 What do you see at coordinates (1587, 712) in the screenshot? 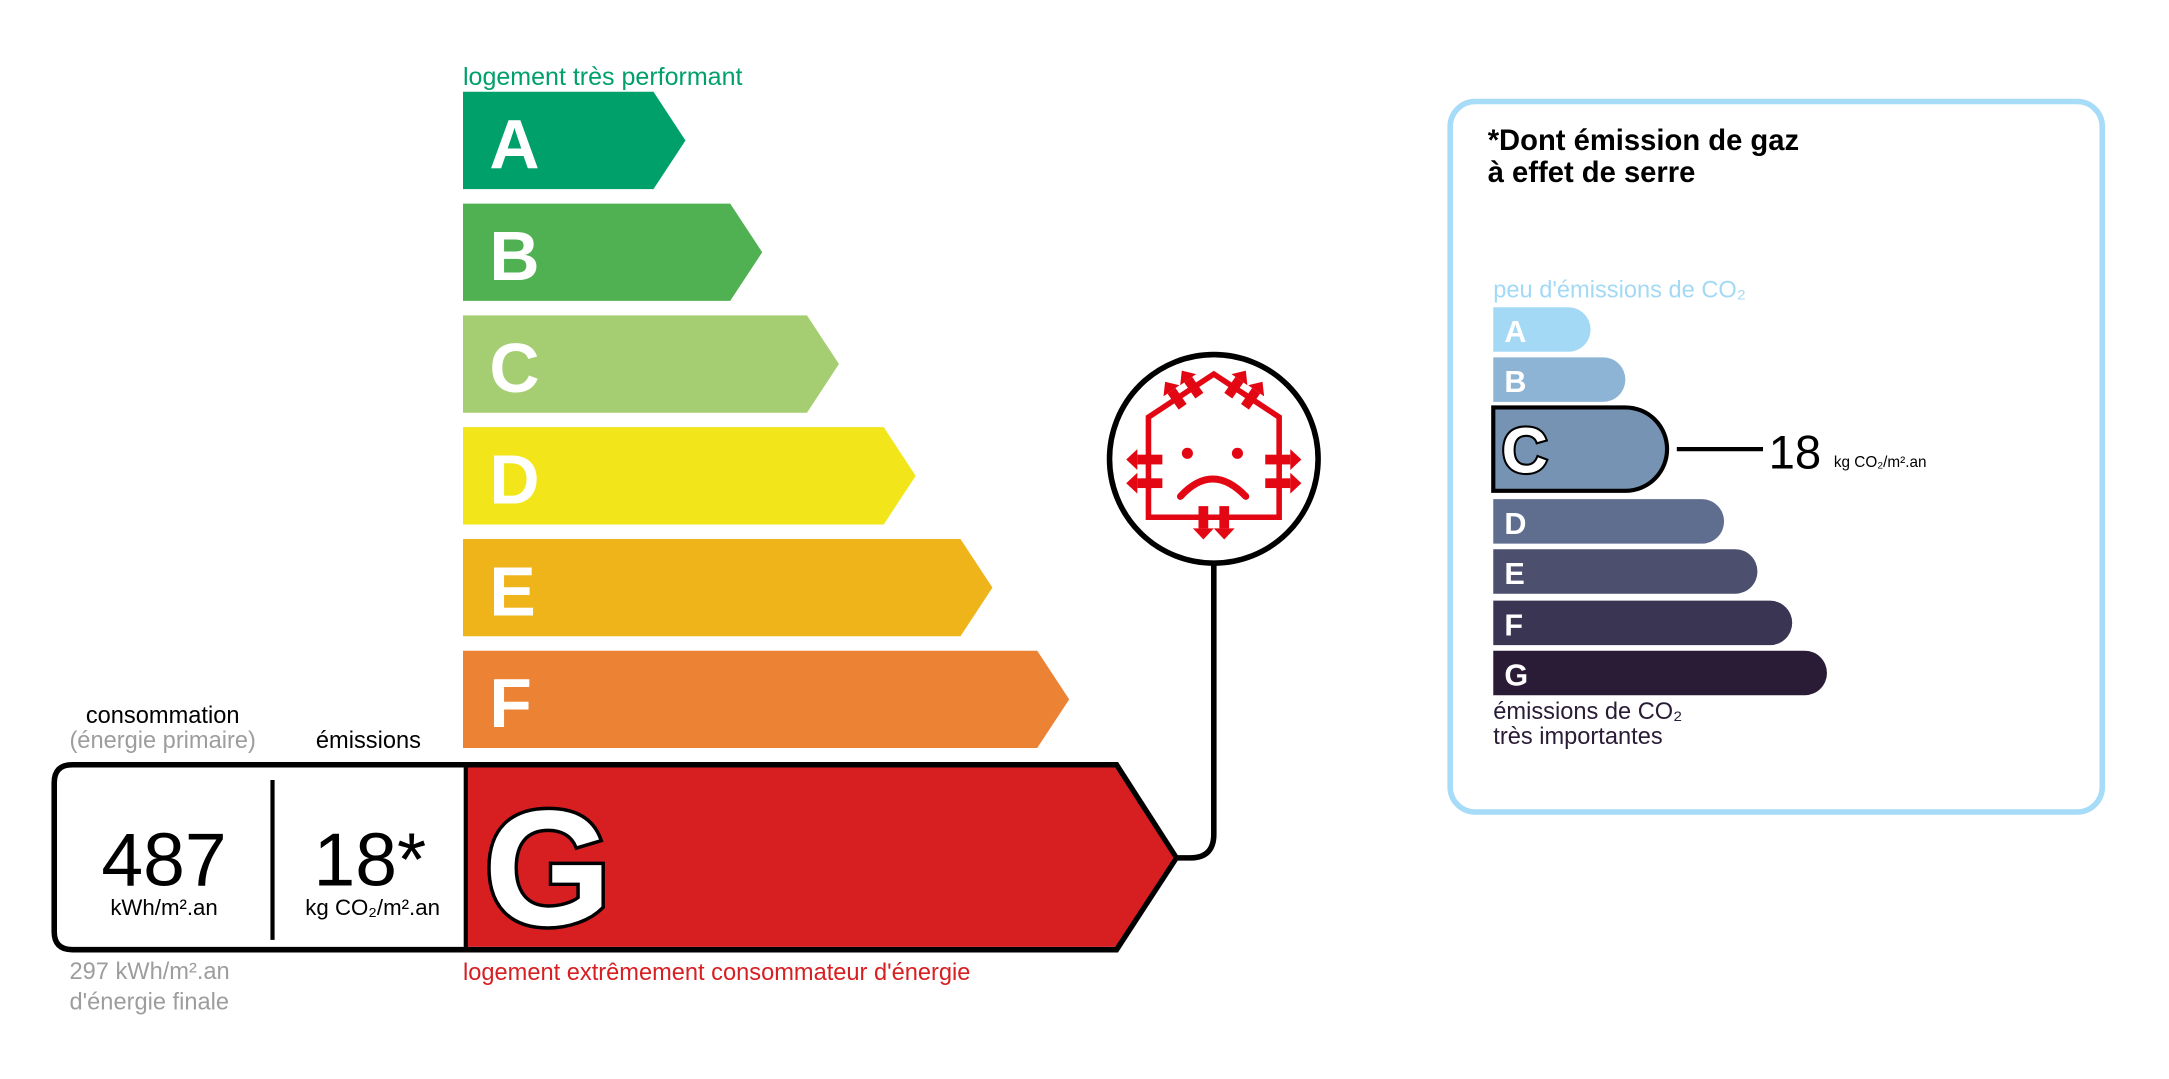
I see `ghg-bottom-label-line1: émissions de CO₂` at bounding box center [1587, 712].